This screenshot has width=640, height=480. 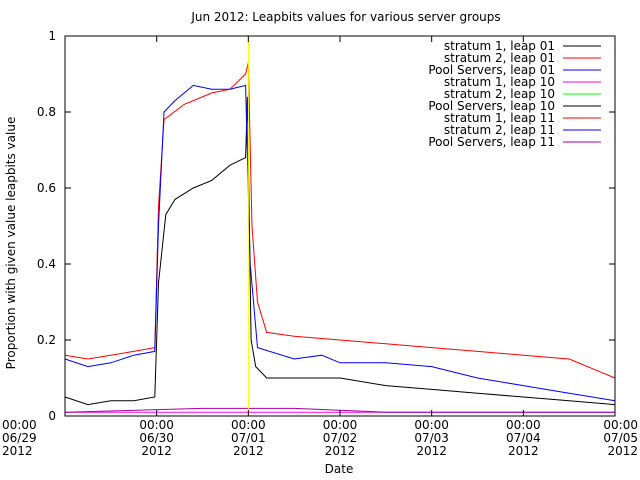 I want to click on legend-label: stratum 2, leap 01, so click(x=499, y=58).